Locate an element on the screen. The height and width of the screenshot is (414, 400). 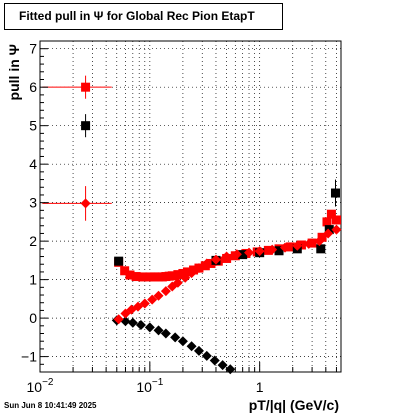
y-tick-label: 3 is located at coordinates (33, 203).